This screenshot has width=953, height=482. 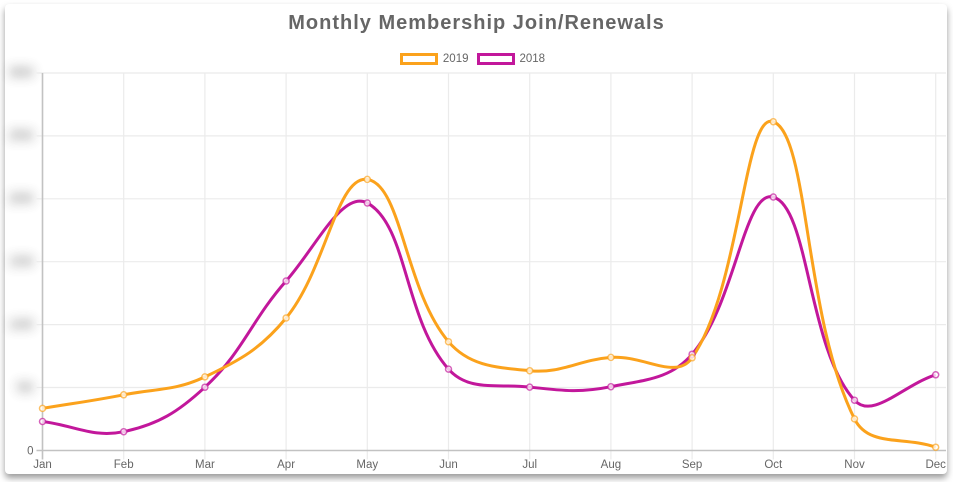 What do you see at coordinates (773, 465) in the screenshot?
I see `svg-text: Oct` at bounding box center [773, 465].